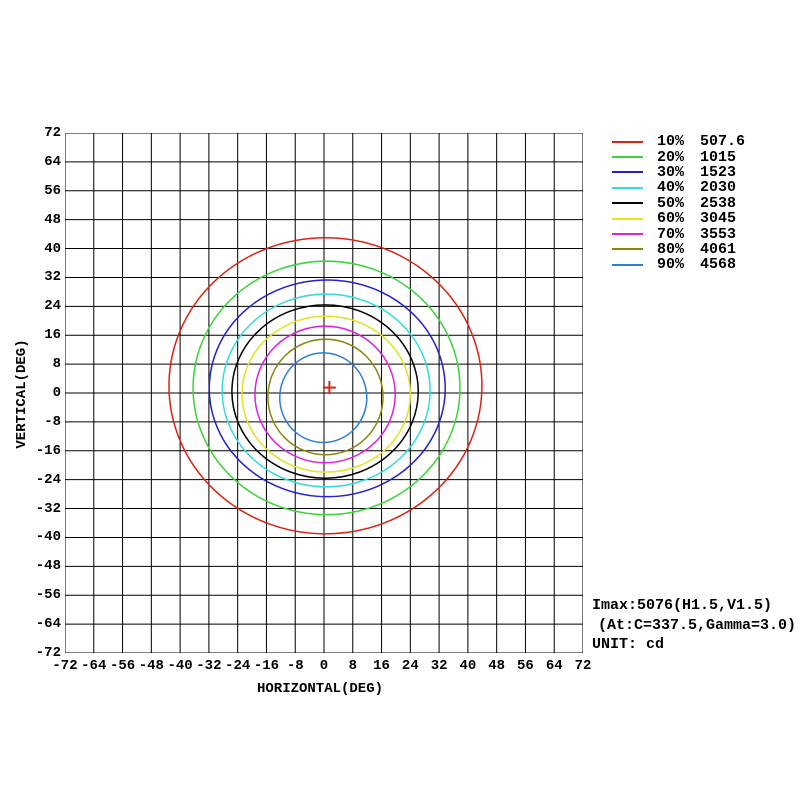  I want to click on legend-item-50%: 50% 2538, so click(678, 203).